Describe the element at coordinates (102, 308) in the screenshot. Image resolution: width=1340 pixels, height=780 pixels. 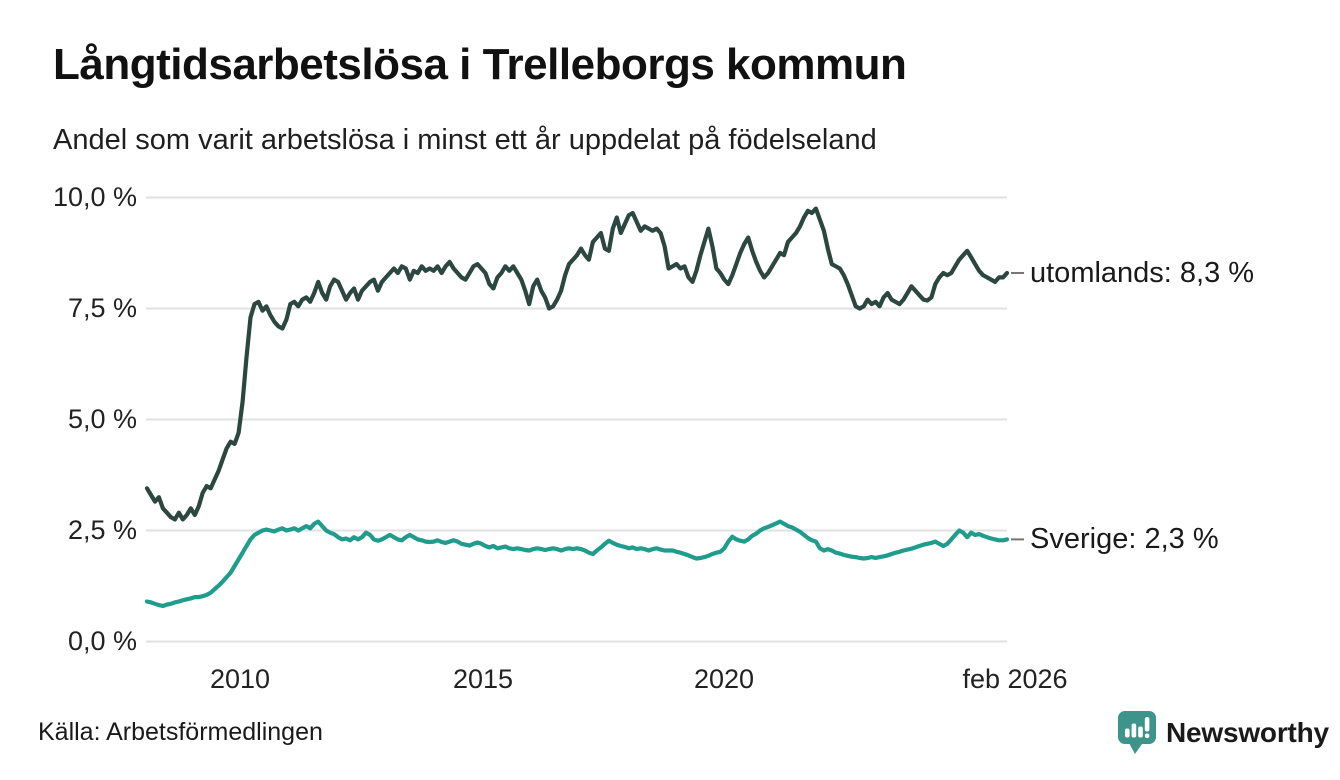
I see `y-axis-tick-label: 7,5 %` at that location.